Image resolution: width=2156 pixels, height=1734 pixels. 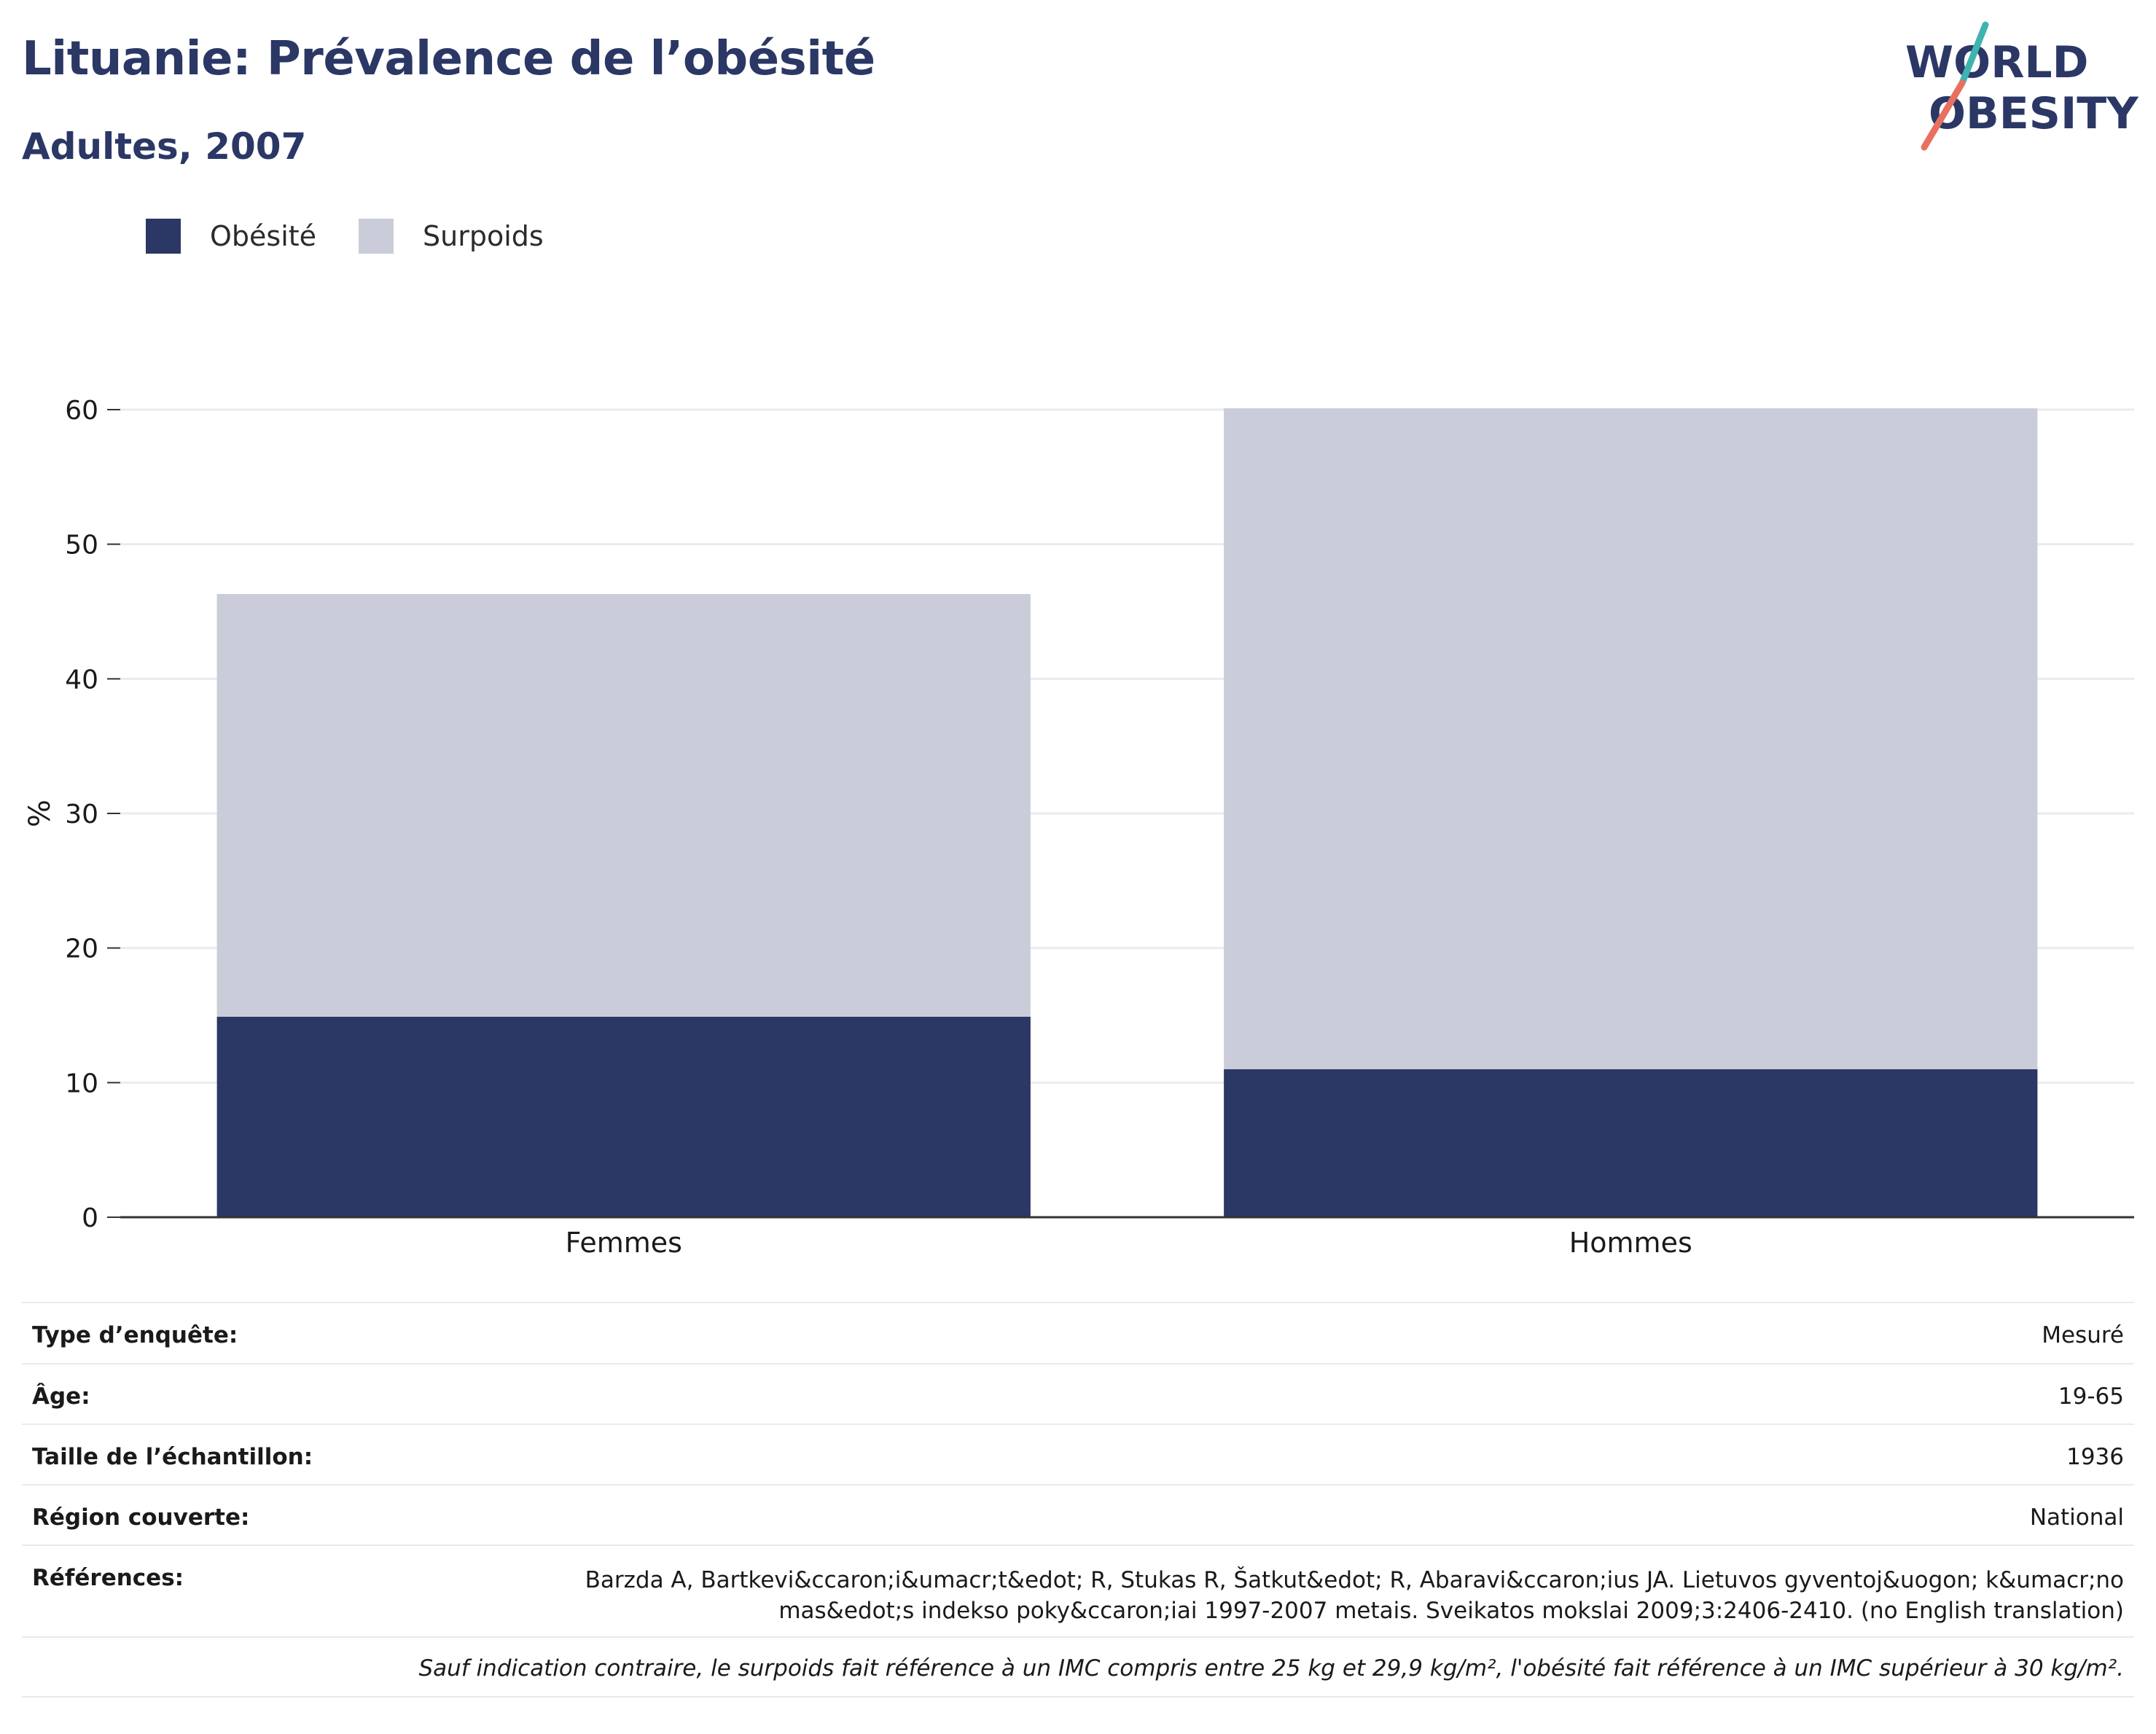 What do you see at coordinates (40, 814) in the screenshot?
I see `y-axis-label: %` at bounding box center [40, 814].